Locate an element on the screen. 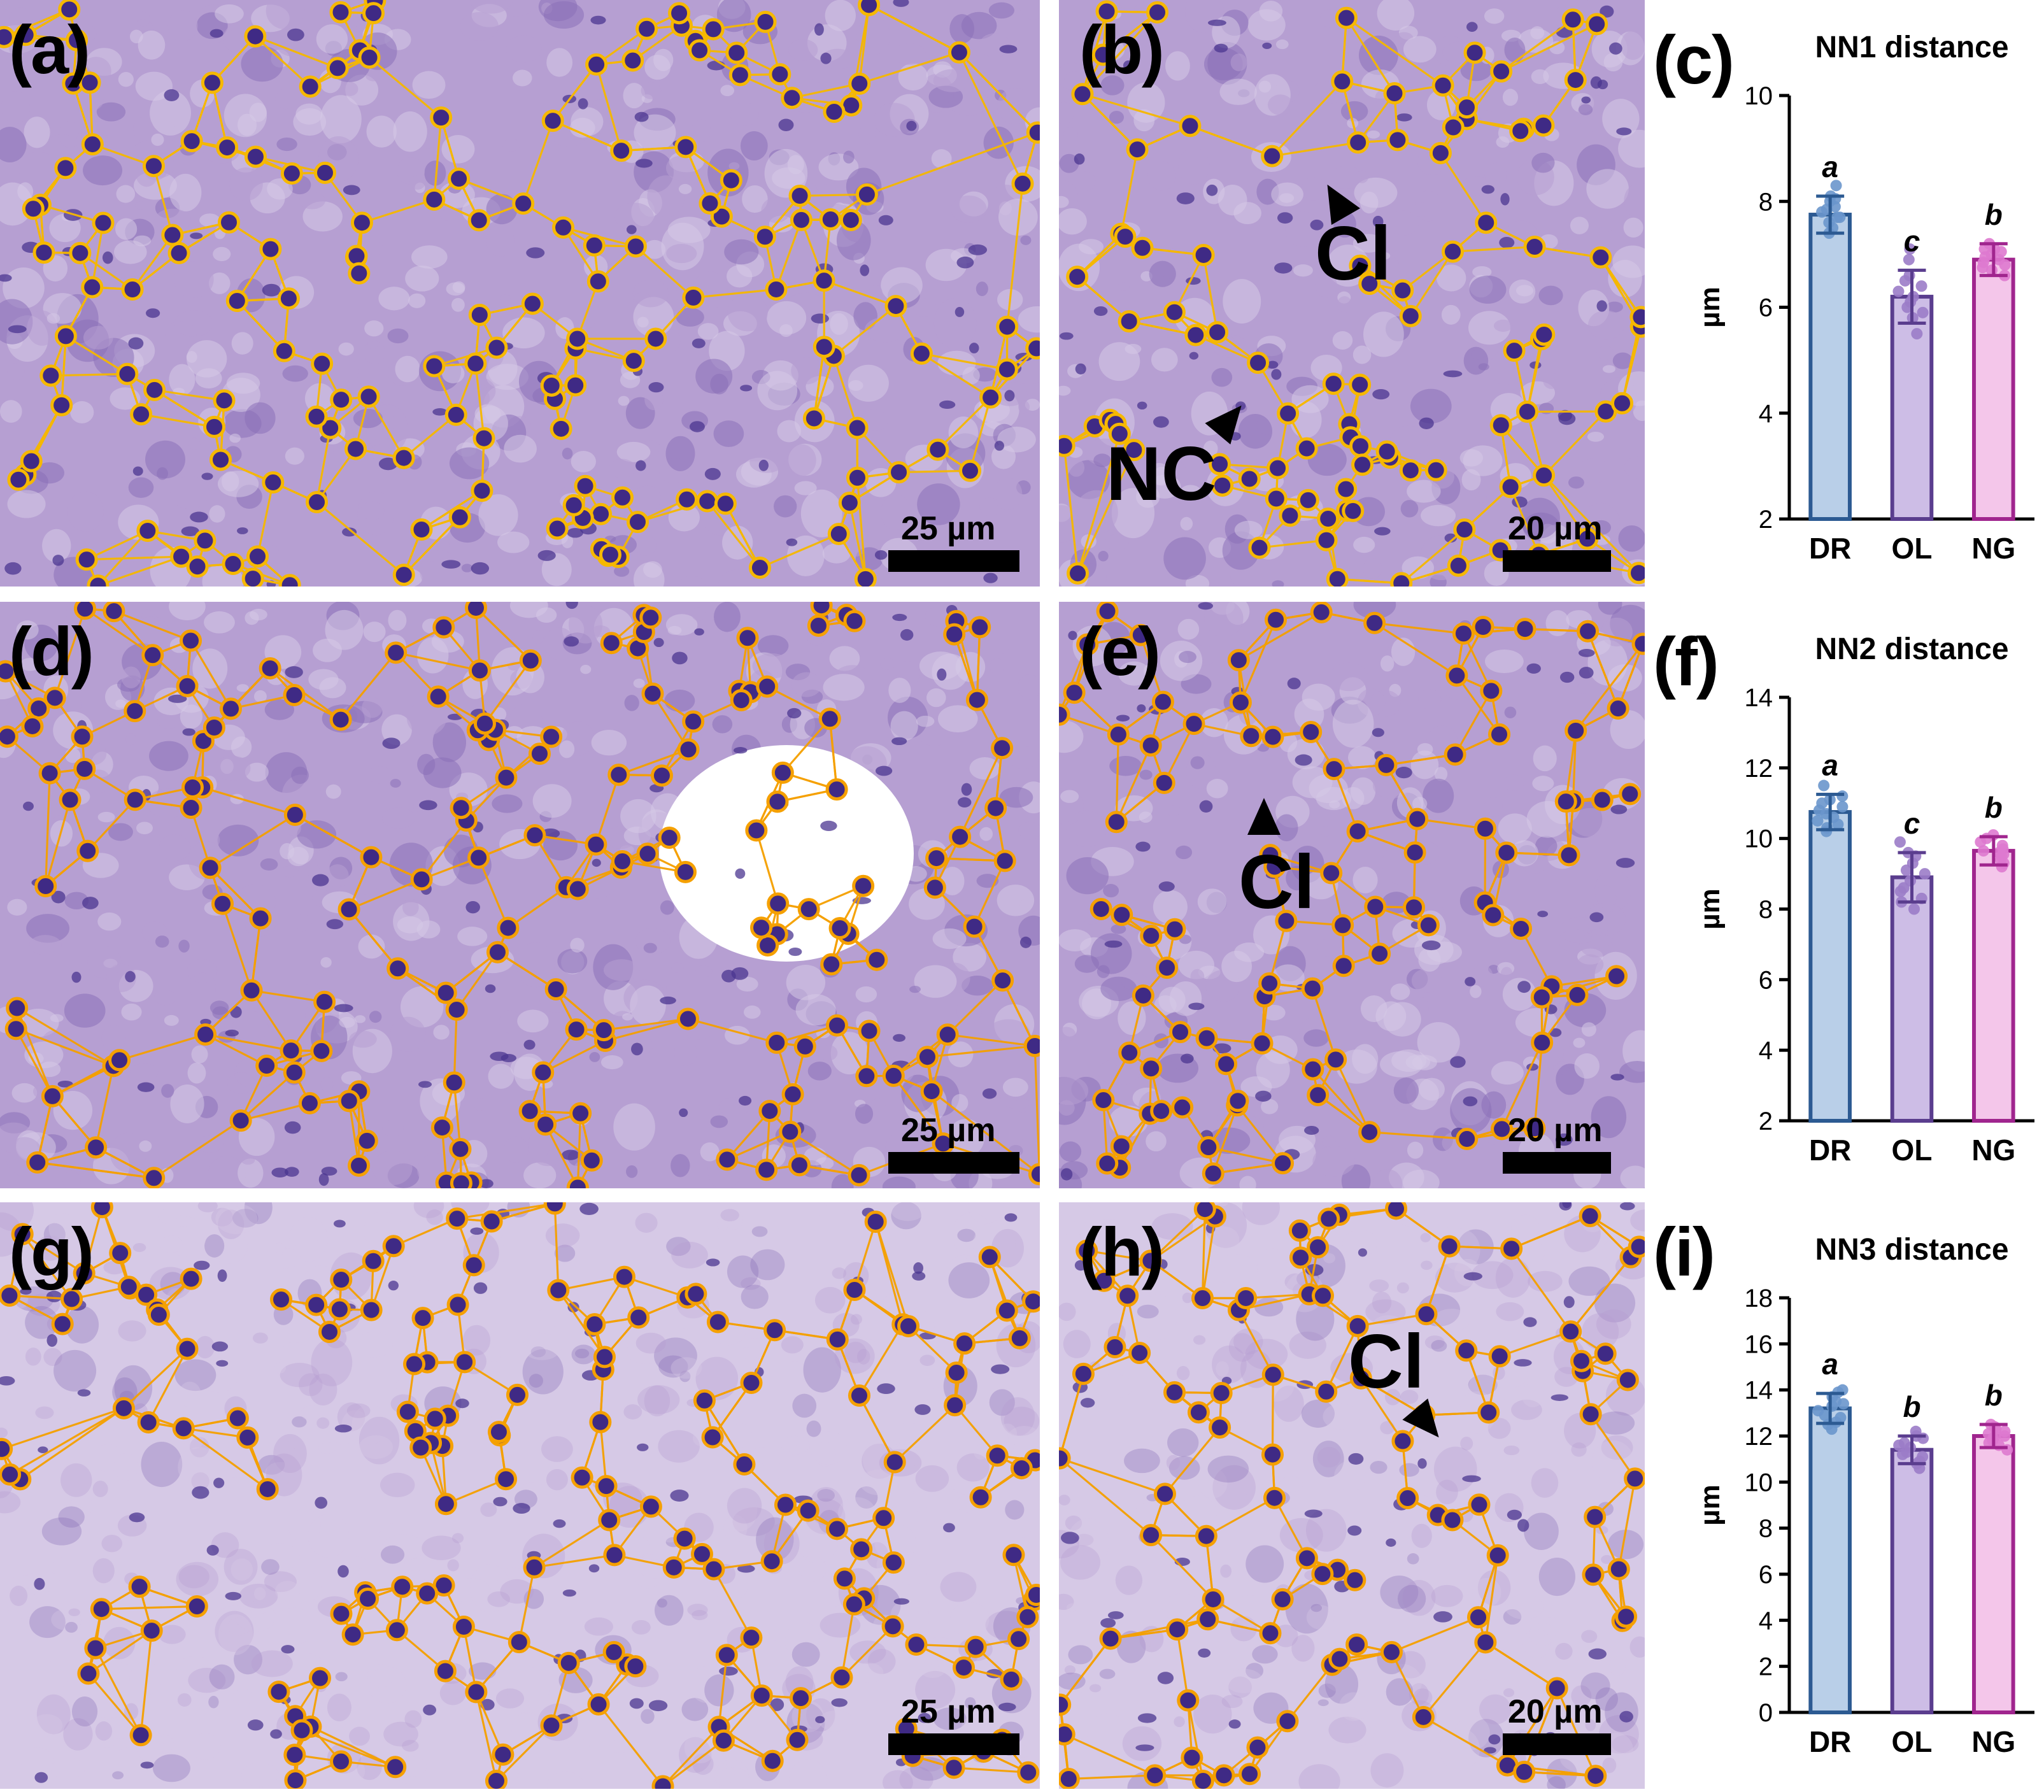 This screenshot has height=1792, width=2044. annotation-nc-b: NC is located at coordinates (1161, 474).